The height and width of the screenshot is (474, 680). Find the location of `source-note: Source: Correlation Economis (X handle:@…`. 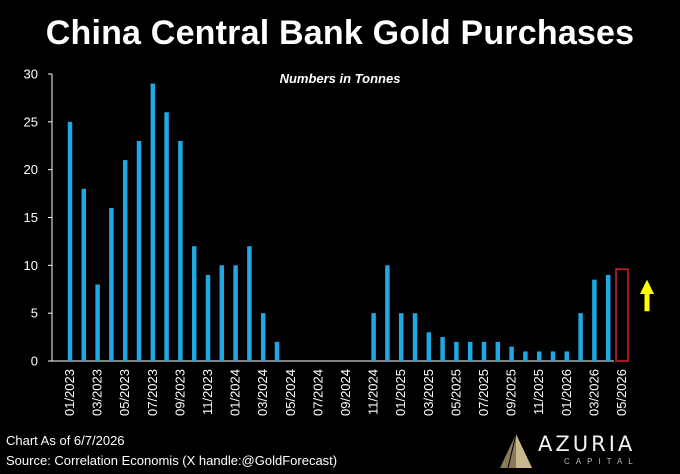

source-note: Source: Correlation Economis (X handle:@… is located at coordinates (172, 460).